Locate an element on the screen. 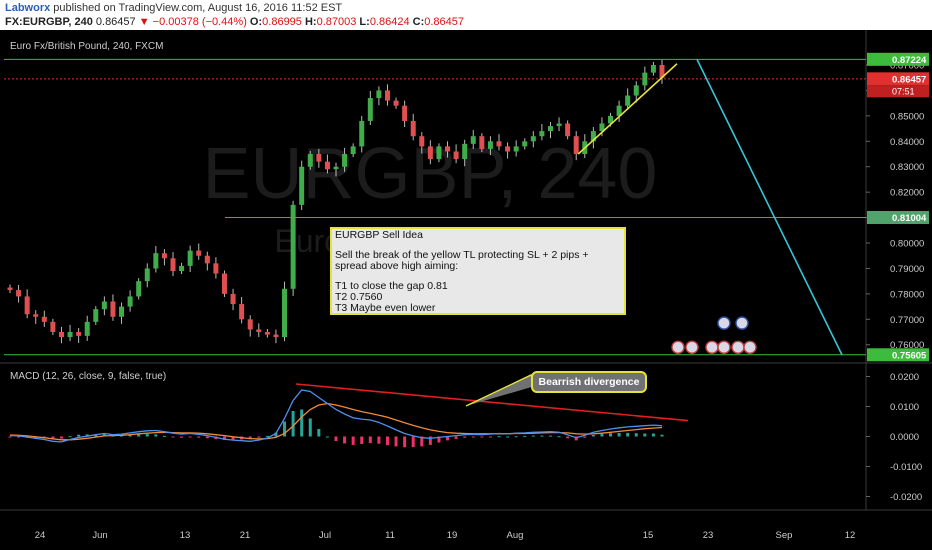  time-tick-label: 21 is located at coordinates (245, 535).